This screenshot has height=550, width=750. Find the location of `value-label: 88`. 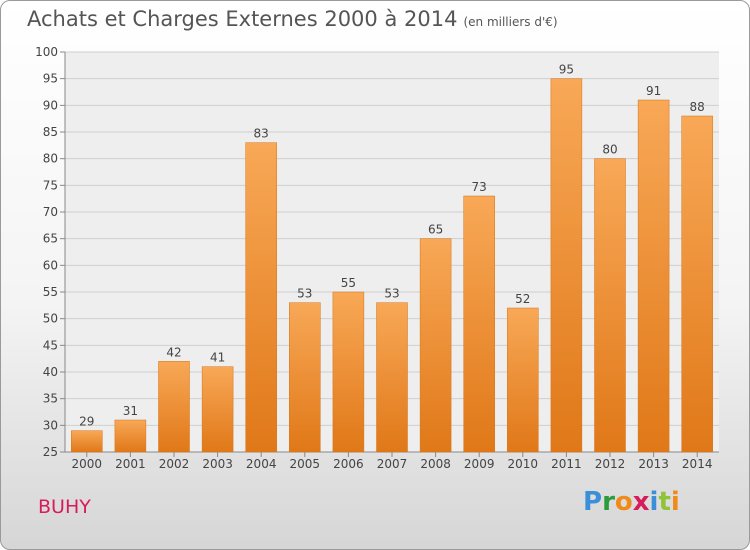

value-label: 88 is located at coordinates (697, 107).